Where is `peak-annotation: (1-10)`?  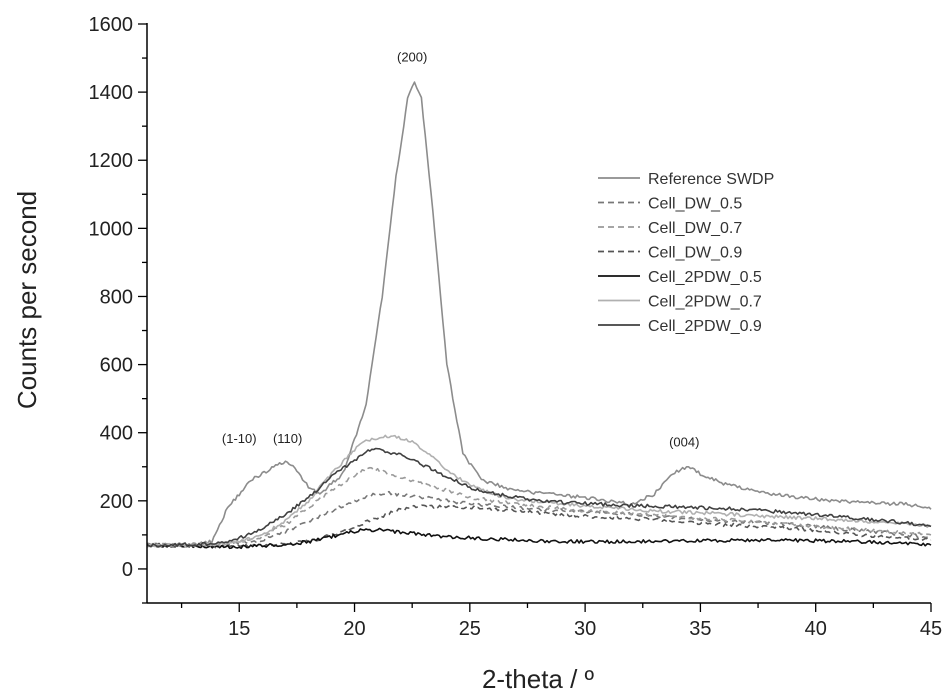 peak-annotation: (1-10) is located at coordinates (239, 438).